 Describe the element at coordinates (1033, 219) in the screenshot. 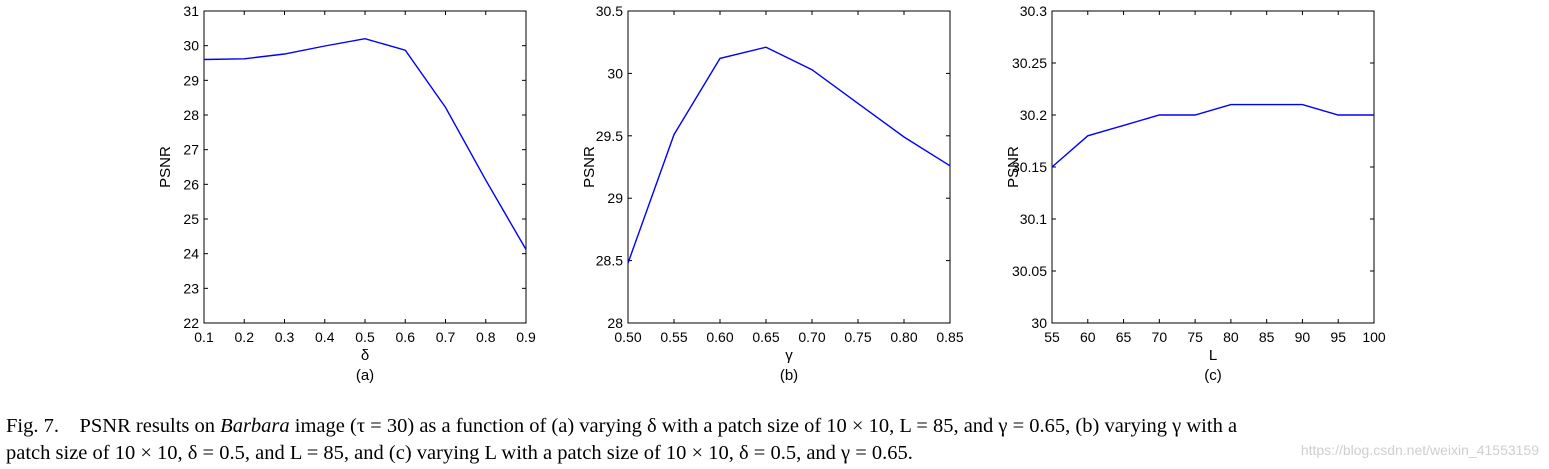

I see `chart-c-y-tick-label: 30.1` at that location.